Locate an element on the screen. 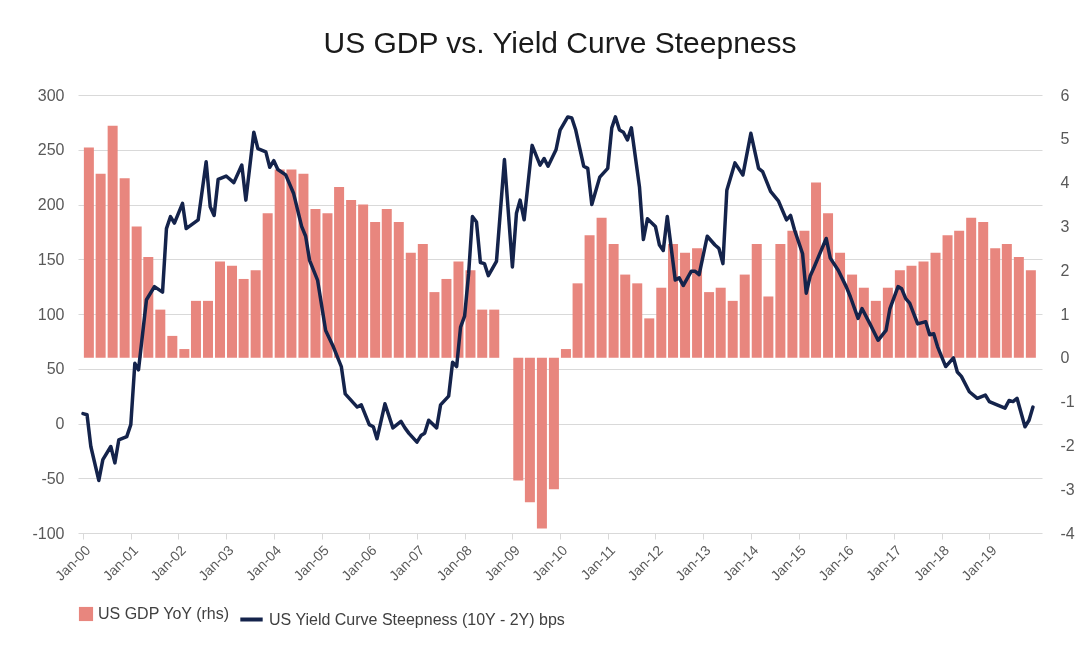 This screenshot has height=655, width=1075. legend-label: US Yield Curve Steepness (10Y - 2Y) bps is located at coordinates (417, 619).